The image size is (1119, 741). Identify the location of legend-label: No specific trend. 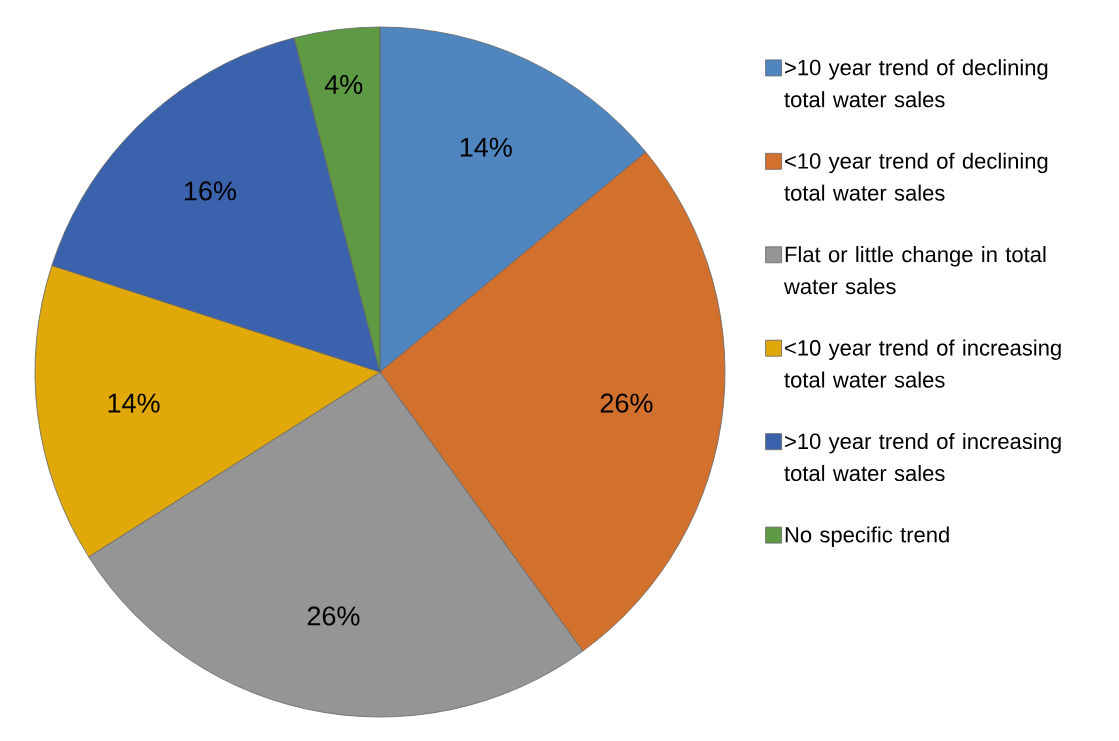
(867, 536).